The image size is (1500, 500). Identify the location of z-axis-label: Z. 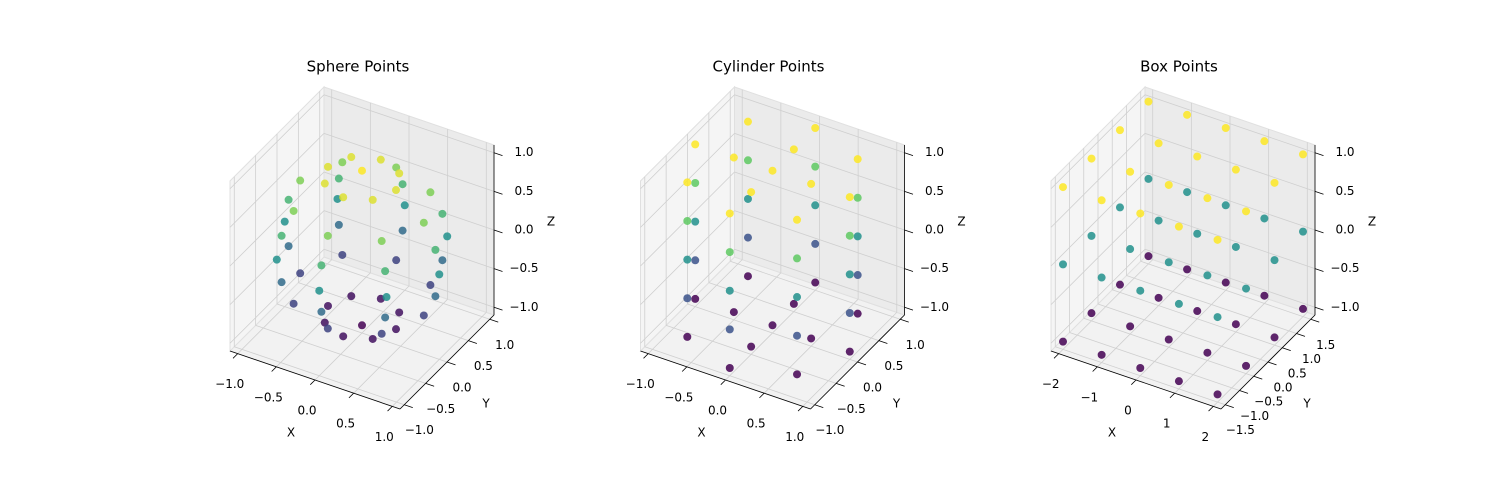
(551, 222).